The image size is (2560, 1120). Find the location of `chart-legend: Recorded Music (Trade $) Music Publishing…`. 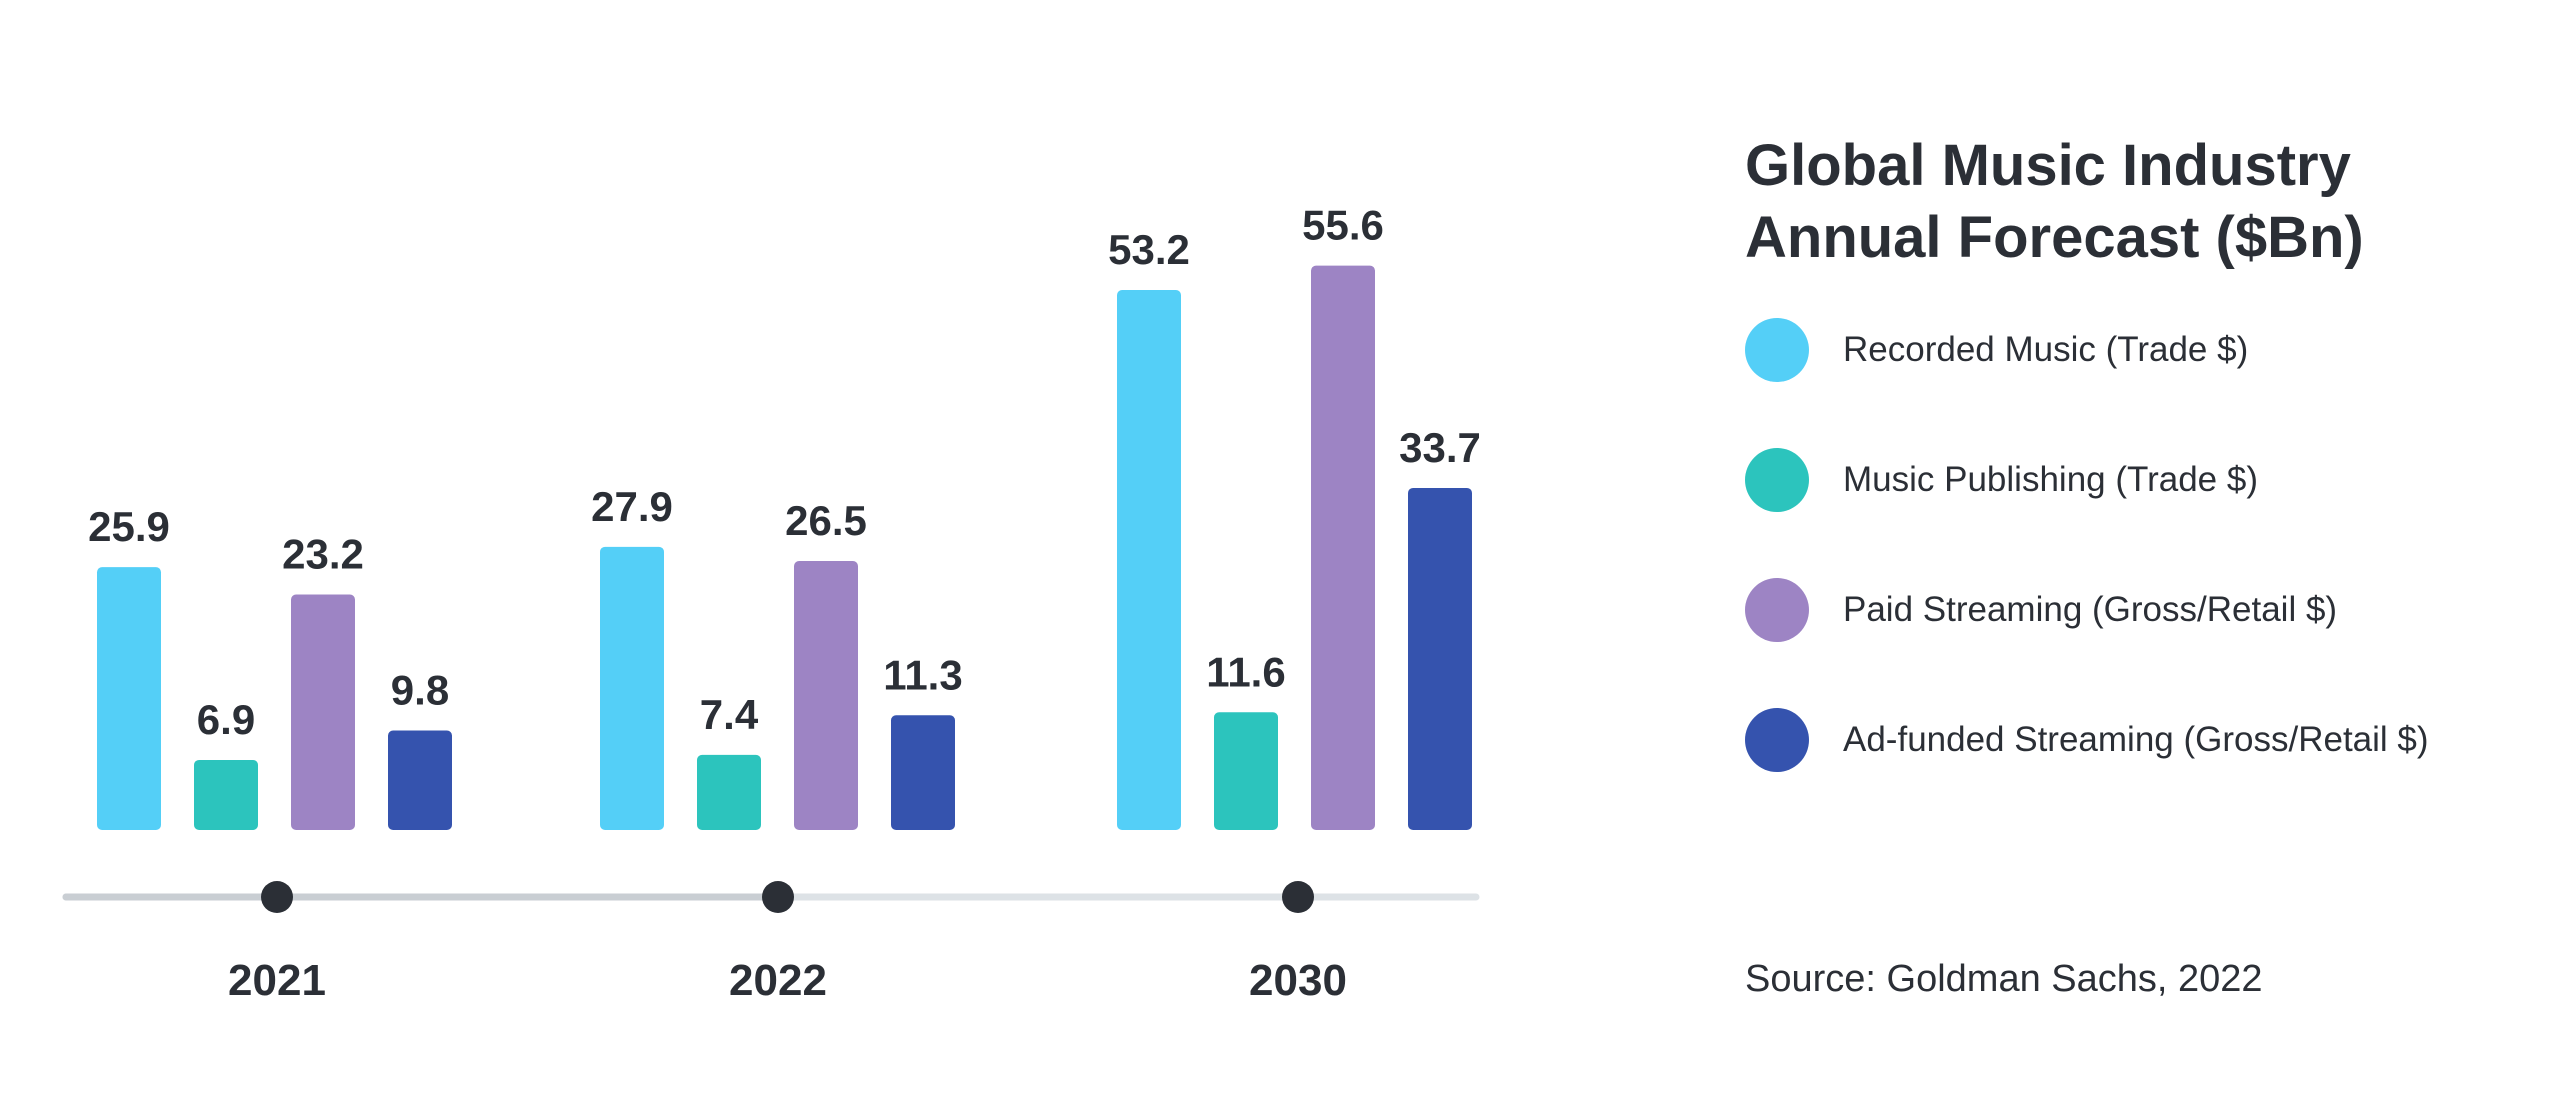

chart-legend: Recorded Music (Trade $) Music Publishing… is located at coordinates (2135, 578).